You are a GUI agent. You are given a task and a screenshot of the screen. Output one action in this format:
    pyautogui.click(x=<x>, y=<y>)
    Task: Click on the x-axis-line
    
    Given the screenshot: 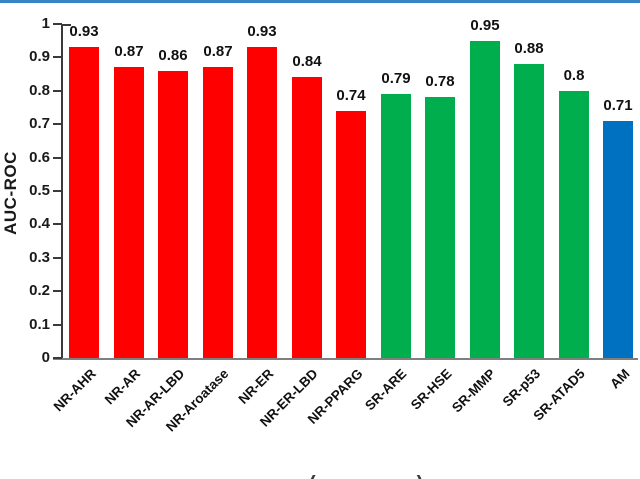 What is the action you would take?
    pyautogui.click(x=345, y=359)
    